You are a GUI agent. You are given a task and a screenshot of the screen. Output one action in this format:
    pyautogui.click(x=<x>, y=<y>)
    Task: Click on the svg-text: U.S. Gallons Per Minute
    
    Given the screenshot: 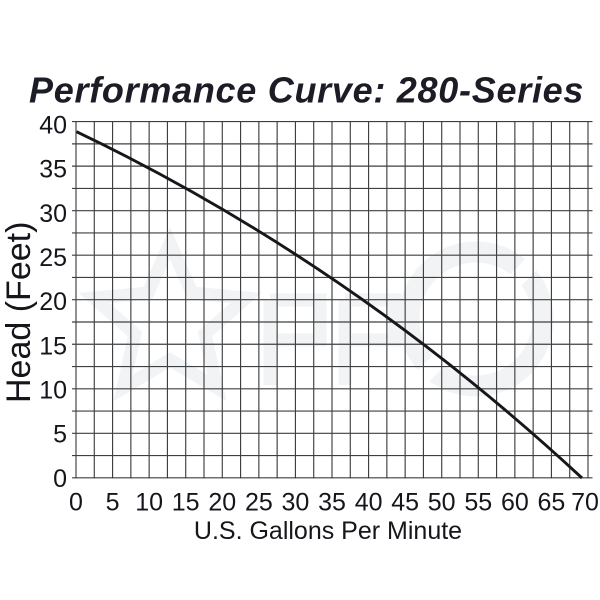 What is the action you would take?
    pyautogui.click(x=328, y=531)
    